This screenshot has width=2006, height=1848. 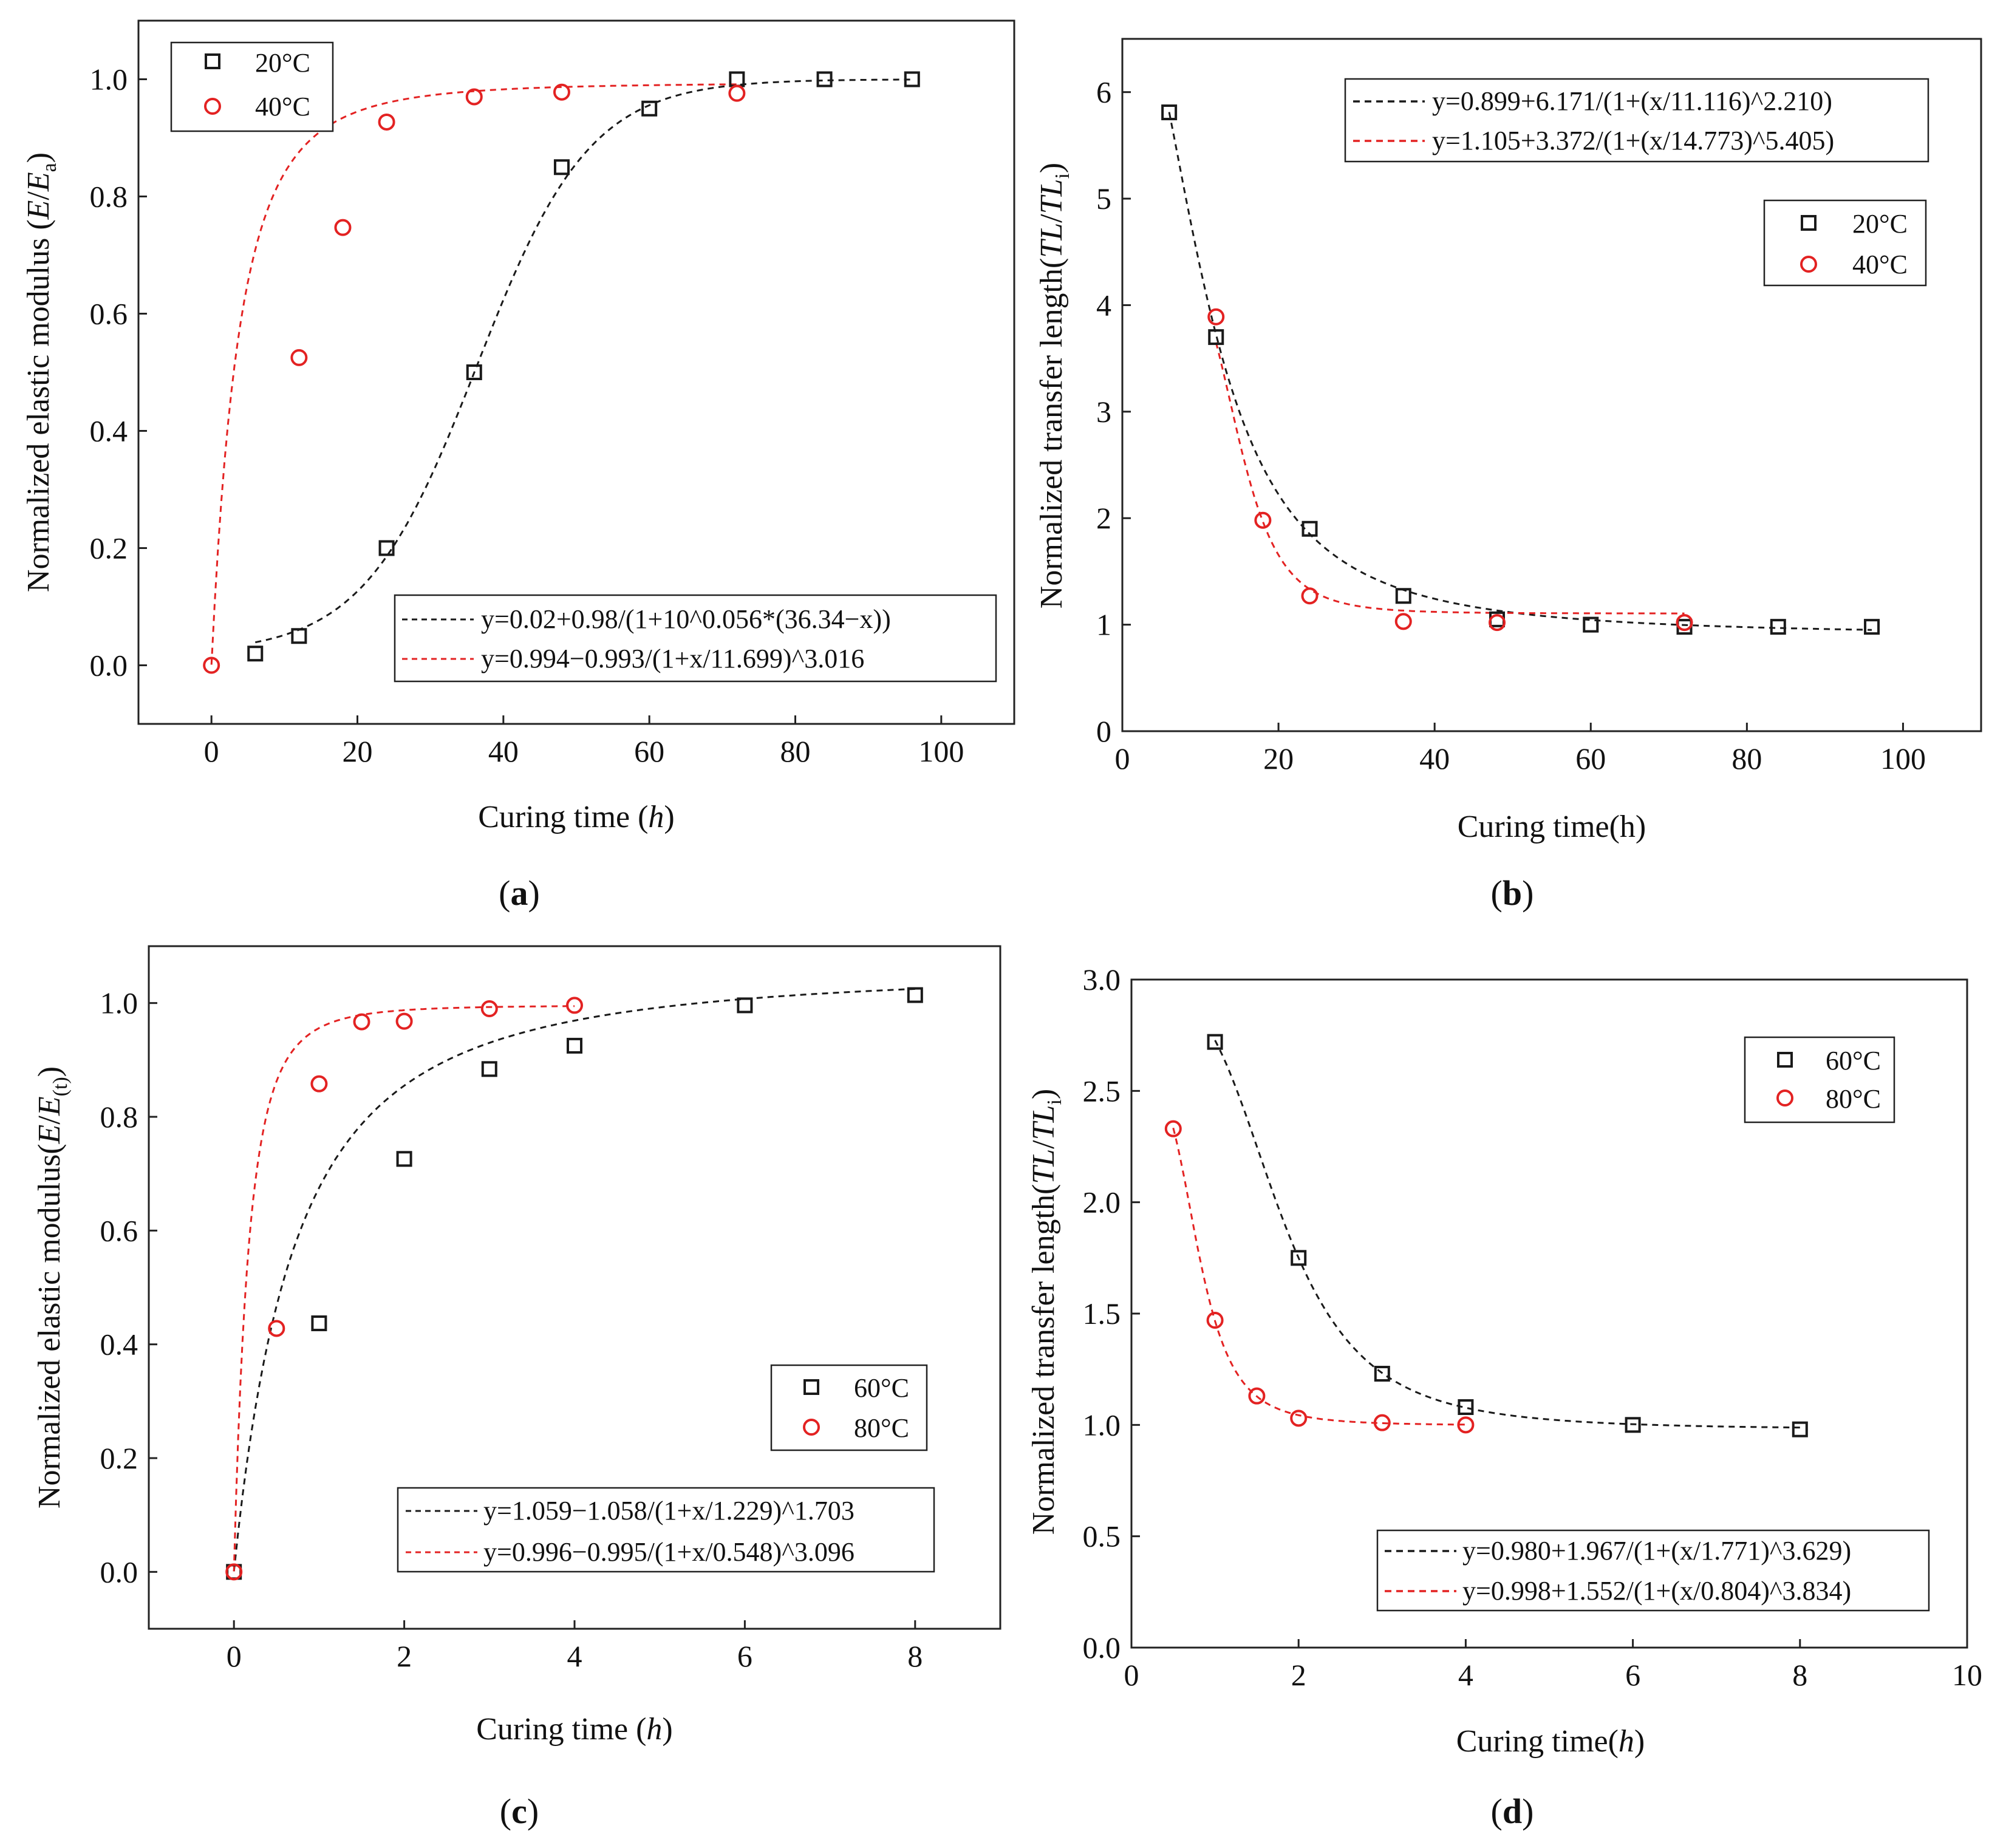 What do you see at coordinates (1122, 759) in the screenshot?
I see `x-tick-label-b-0: 0` at bounding box center [1122, 759].